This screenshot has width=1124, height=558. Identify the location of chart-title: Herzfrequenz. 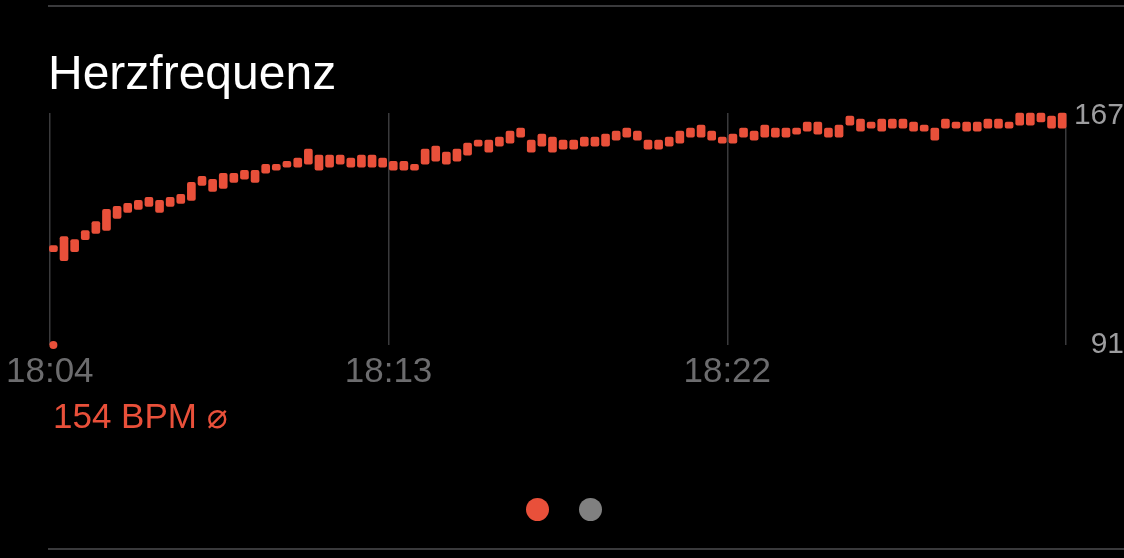
(192, 72).